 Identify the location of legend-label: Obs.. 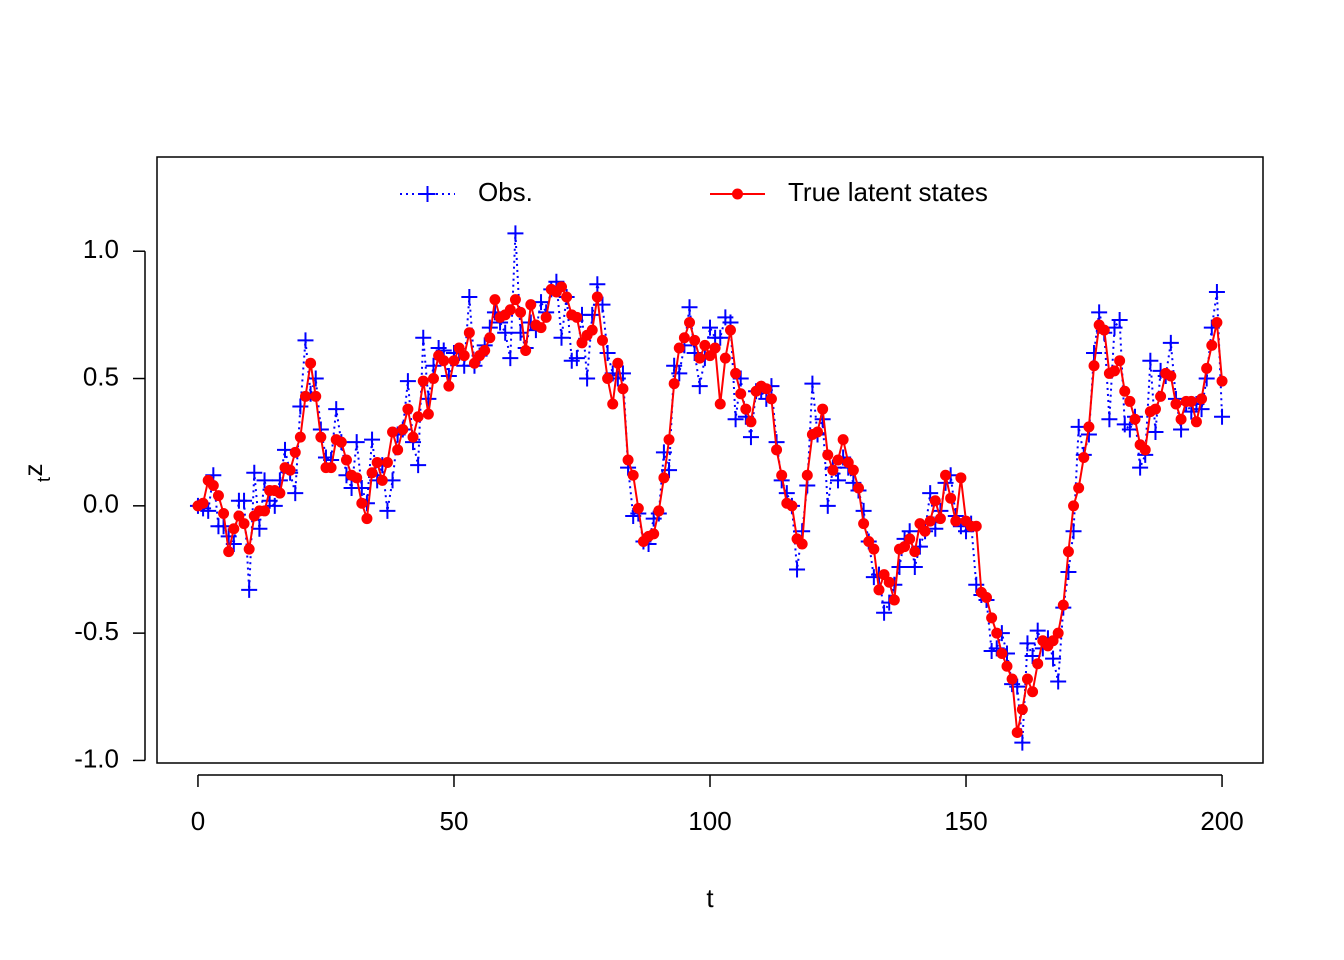
(505, 192).